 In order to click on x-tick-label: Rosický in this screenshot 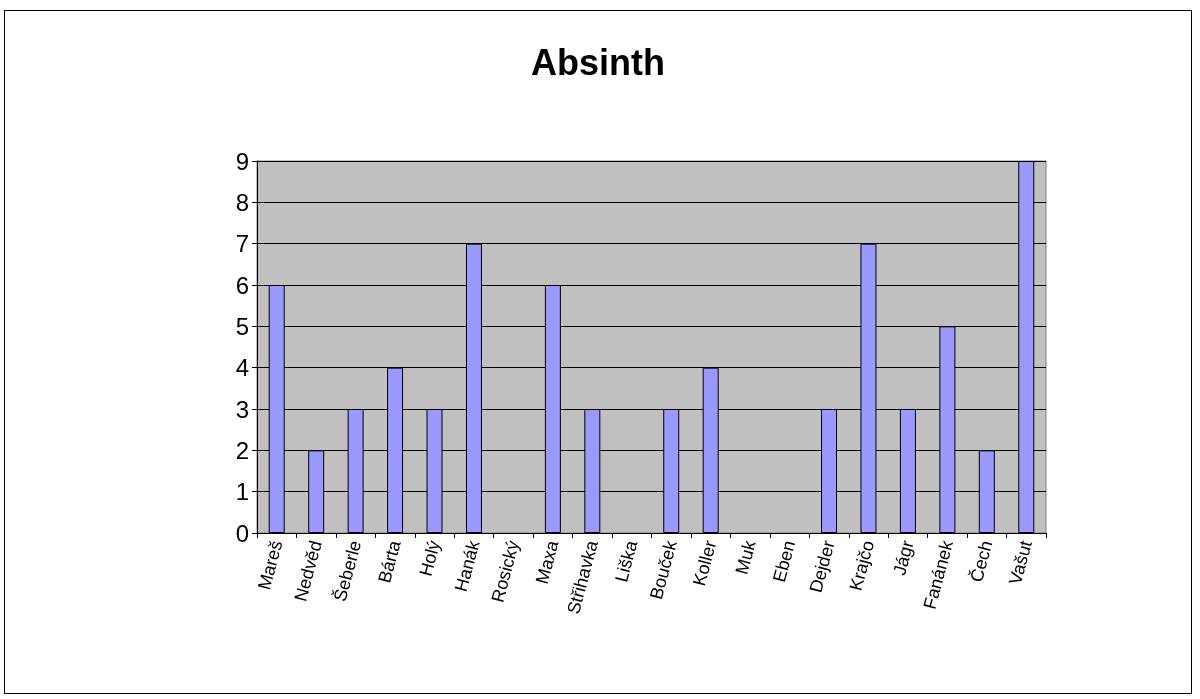, I will do `click(505, 571)`.